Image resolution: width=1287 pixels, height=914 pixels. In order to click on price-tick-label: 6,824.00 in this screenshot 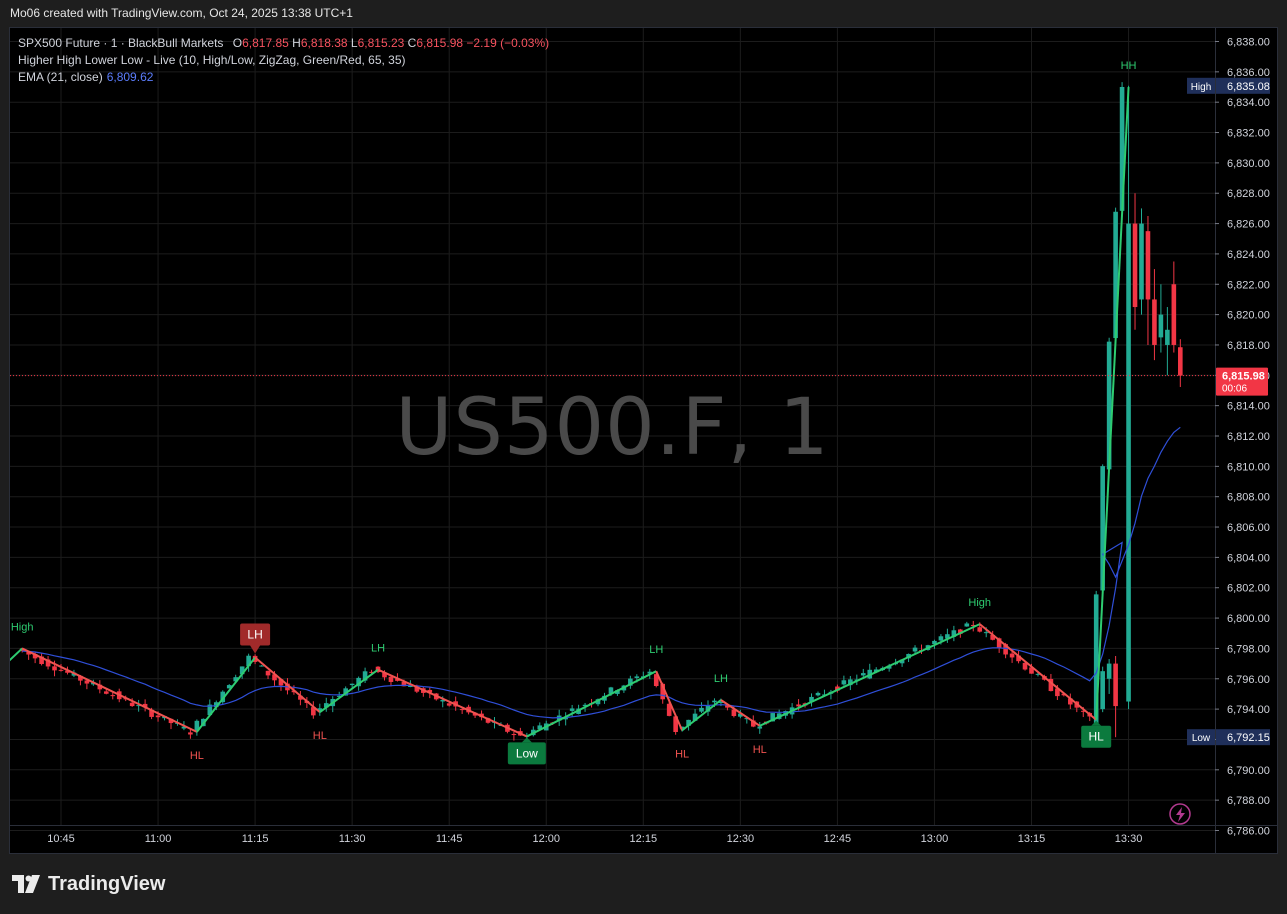, I will do `click(1248, 255)`.